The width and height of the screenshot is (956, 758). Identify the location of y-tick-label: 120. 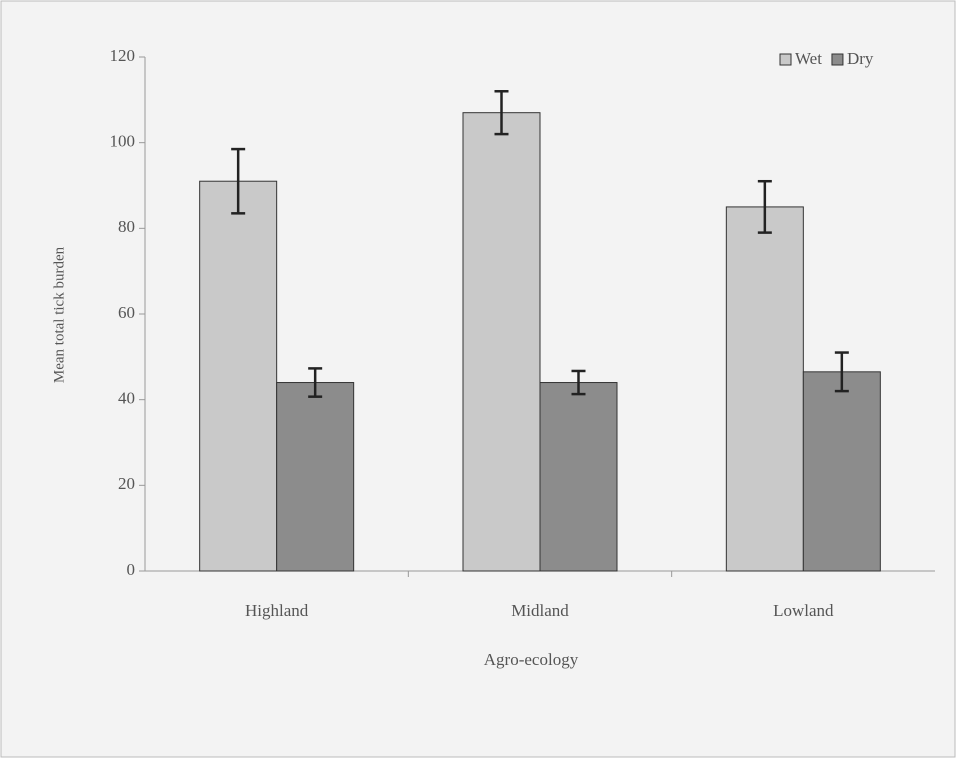
(123, 55).